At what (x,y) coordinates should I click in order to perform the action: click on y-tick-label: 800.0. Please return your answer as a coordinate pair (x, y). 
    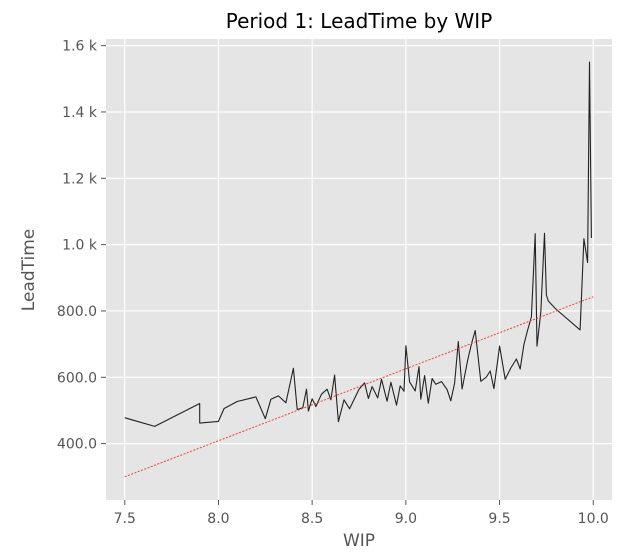
    Looking at the image, I should click on (77, 312).